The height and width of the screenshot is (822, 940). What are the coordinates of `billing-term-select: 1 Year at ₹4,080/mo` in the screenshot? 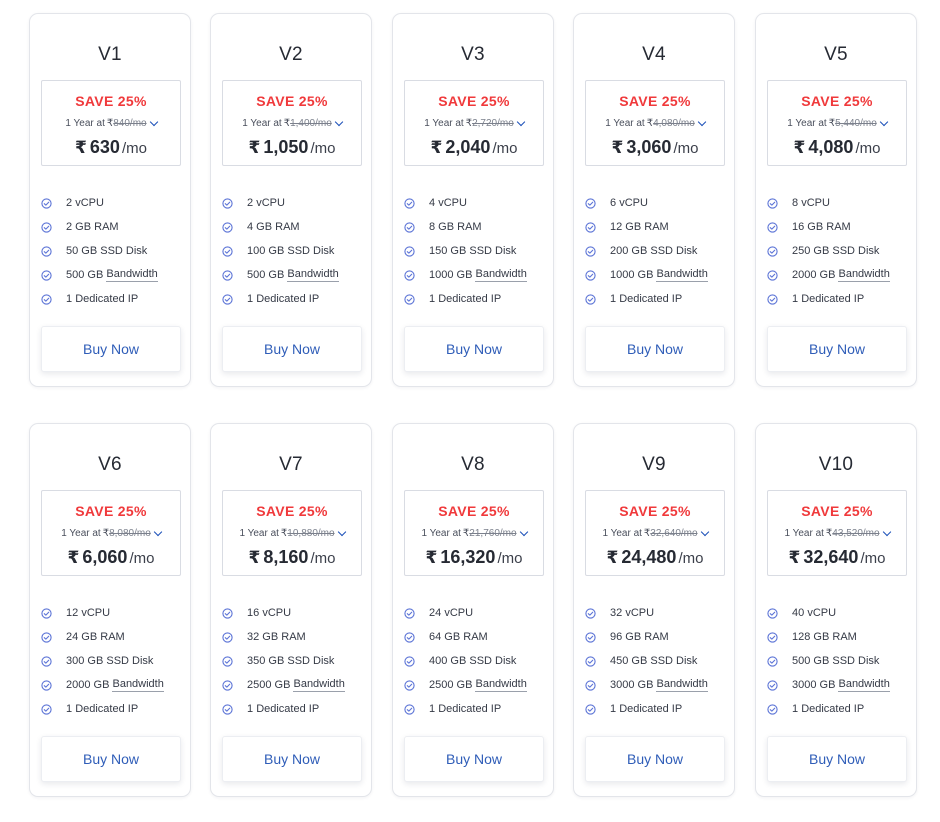 It's located at (655, 123).